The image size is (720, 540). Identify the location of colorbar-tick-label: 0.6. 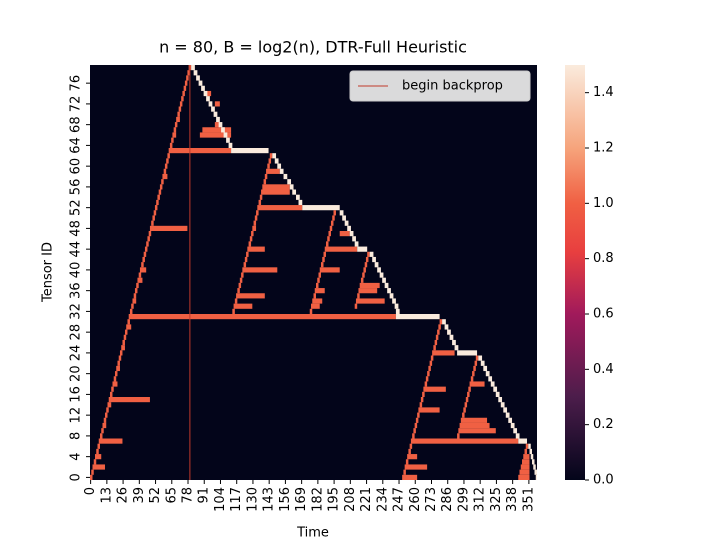
(603, 314).